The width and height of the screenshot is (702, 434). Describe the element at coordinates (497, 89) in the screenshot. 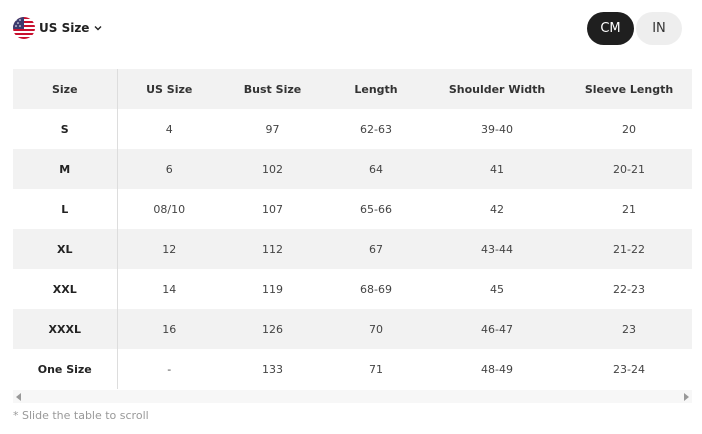

I see `column-header: Shoulder Width` at that location.